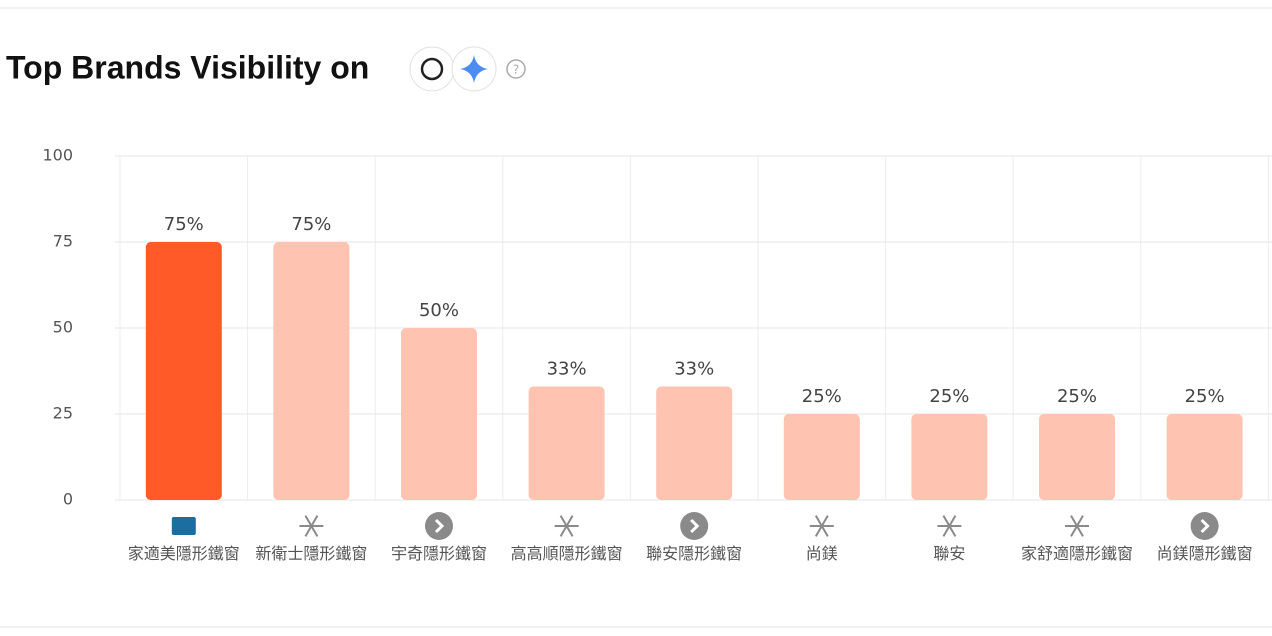 Image resolution: width=1272 pixels, height=636 pixels. I want to click on gemini-glyph, so click(474, 69).